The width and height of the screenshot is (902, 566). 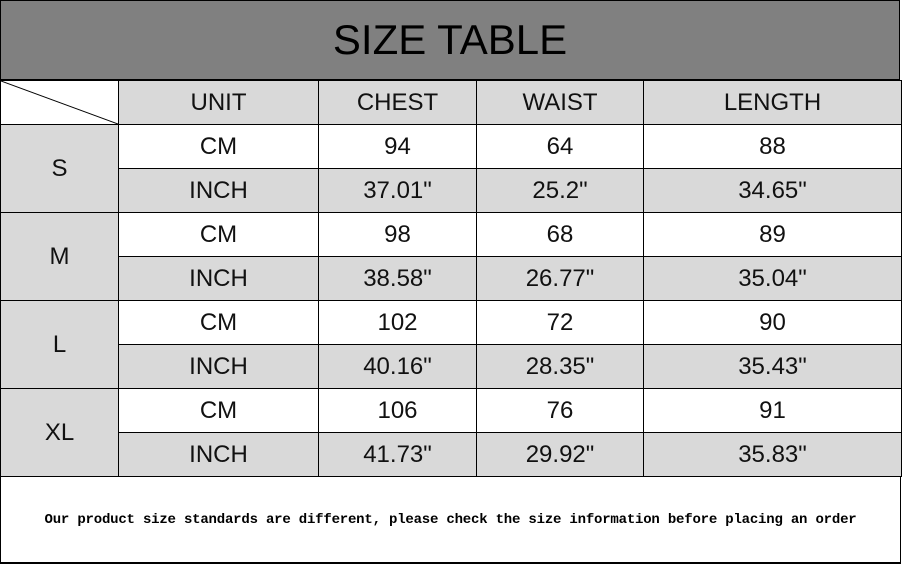 I want to click on cell-length: 35.83", so click(x=772, y=454).